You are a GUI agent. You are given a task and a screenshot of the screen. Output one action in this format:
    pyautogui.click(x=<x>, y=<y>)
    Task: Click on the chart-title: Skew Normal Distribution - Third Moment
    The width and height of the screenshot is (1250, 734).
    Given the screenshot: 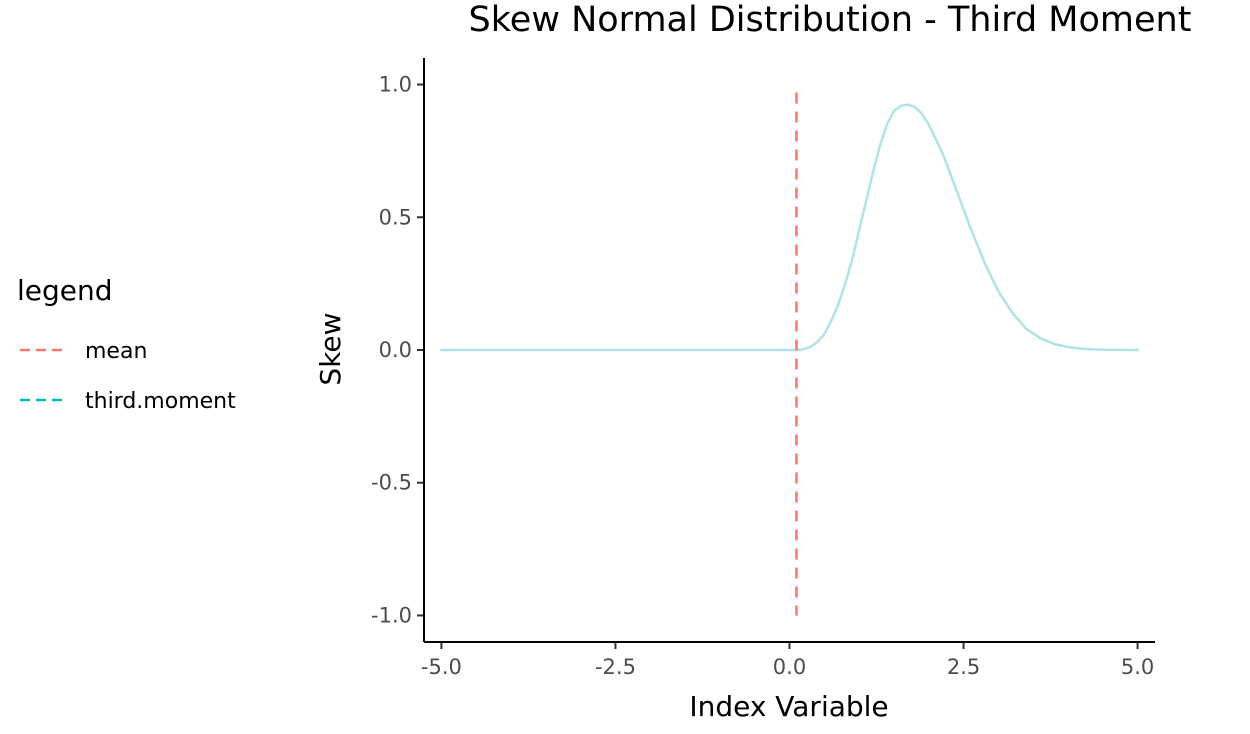 What is the action you would take?
    pyautogui.click(x=830, y=20)
    